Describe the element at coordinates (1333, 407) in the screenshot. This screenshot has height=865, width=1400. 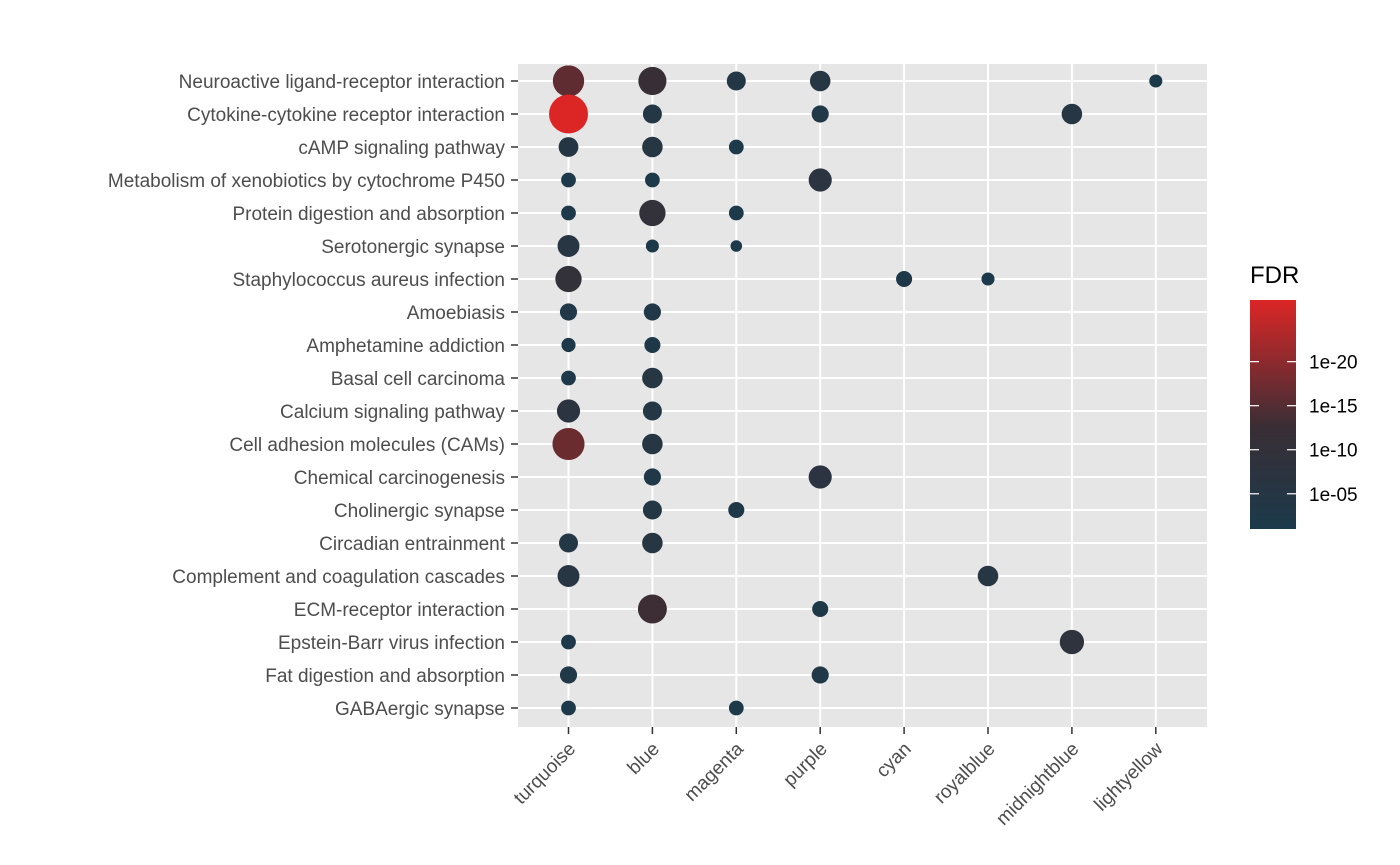
I see `legend-tick-label: 1e-15` at that location.